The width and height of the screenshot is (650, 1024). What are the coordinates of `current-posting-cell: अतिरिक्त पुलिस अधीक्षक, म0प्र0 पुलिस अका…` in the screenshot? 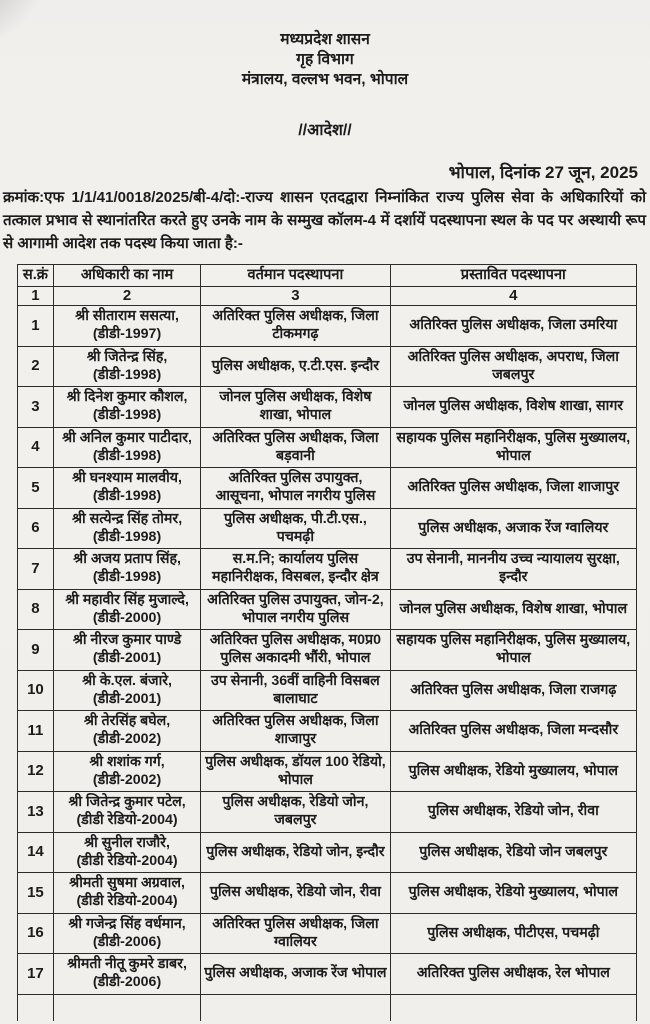 It's located at (295, 650).